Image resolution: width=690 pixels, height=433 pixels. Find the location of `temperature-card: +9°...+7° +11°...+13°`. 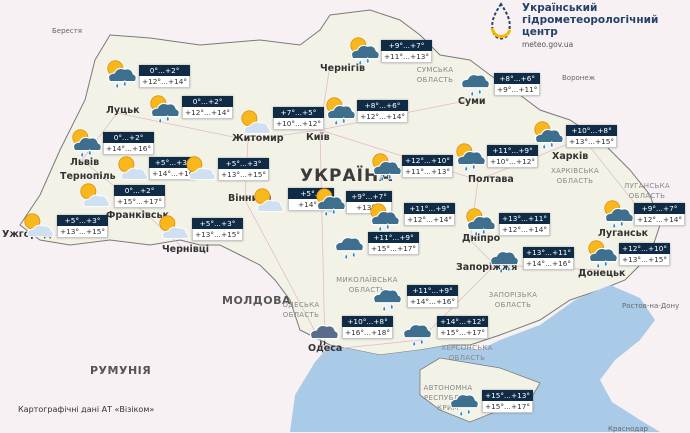

temperature-card: +9°...+7° +11°...+13° is located at coordinates (407, 51).